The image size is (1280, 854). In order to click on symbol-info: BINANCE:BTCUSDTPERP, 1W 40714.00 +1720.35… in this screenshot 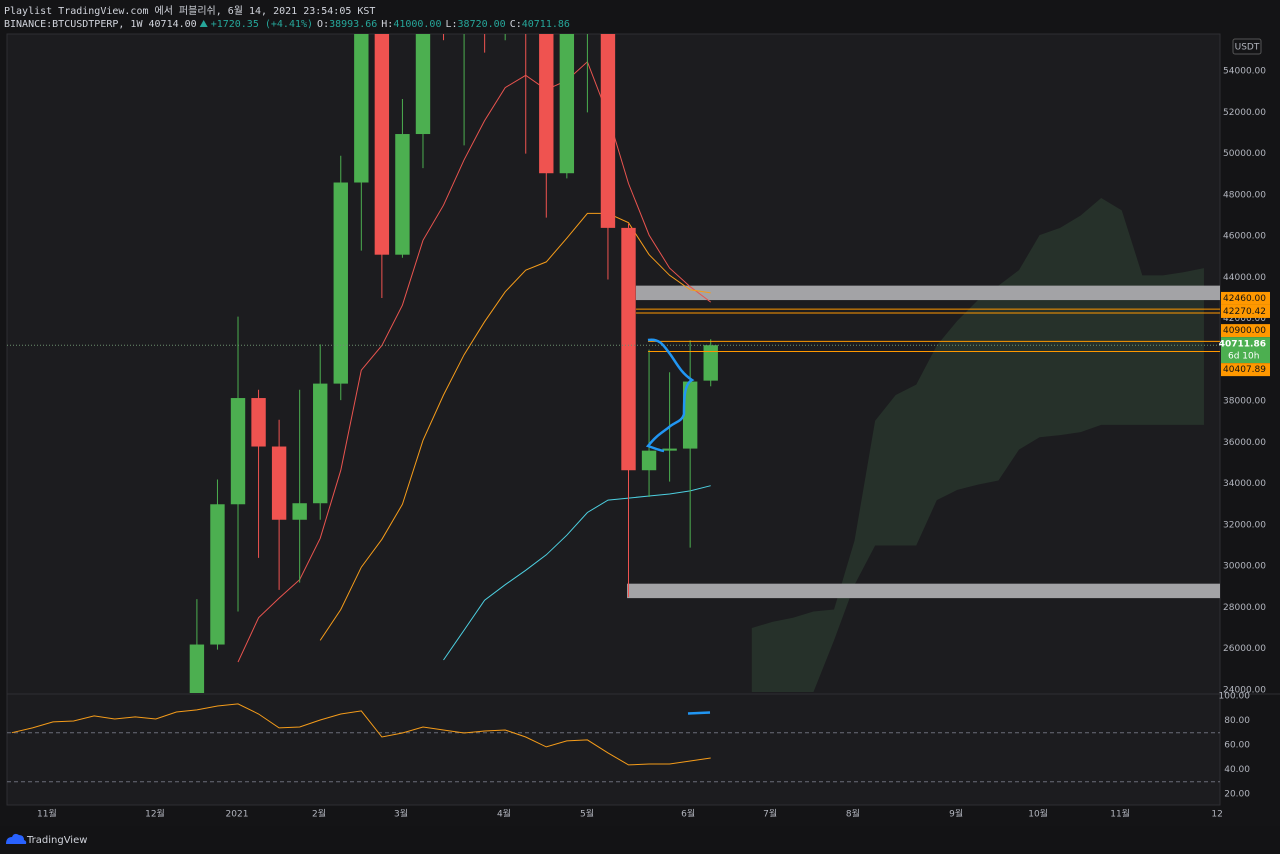, I will do `click(287, 24)`.